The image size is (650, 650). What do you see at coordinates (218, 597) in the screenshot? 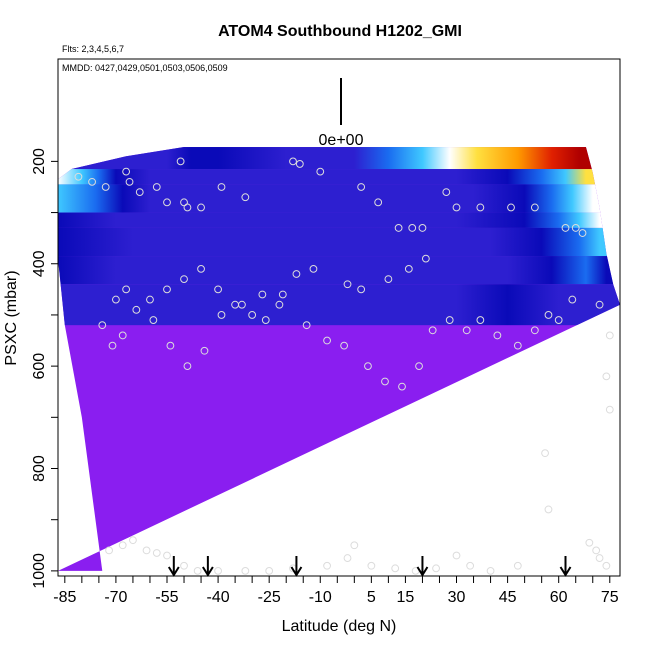
I see `x-tick-label: -40` at bounding box center [218, 597].